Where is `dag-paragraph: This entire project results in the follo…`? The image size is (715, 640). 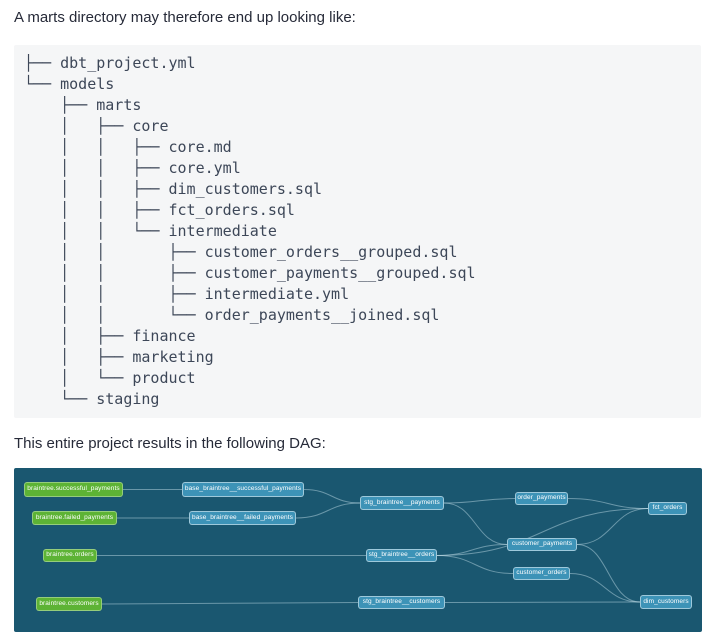 dag-paragraph: This entire project results in the follo… is located at coordinates (170, 443).